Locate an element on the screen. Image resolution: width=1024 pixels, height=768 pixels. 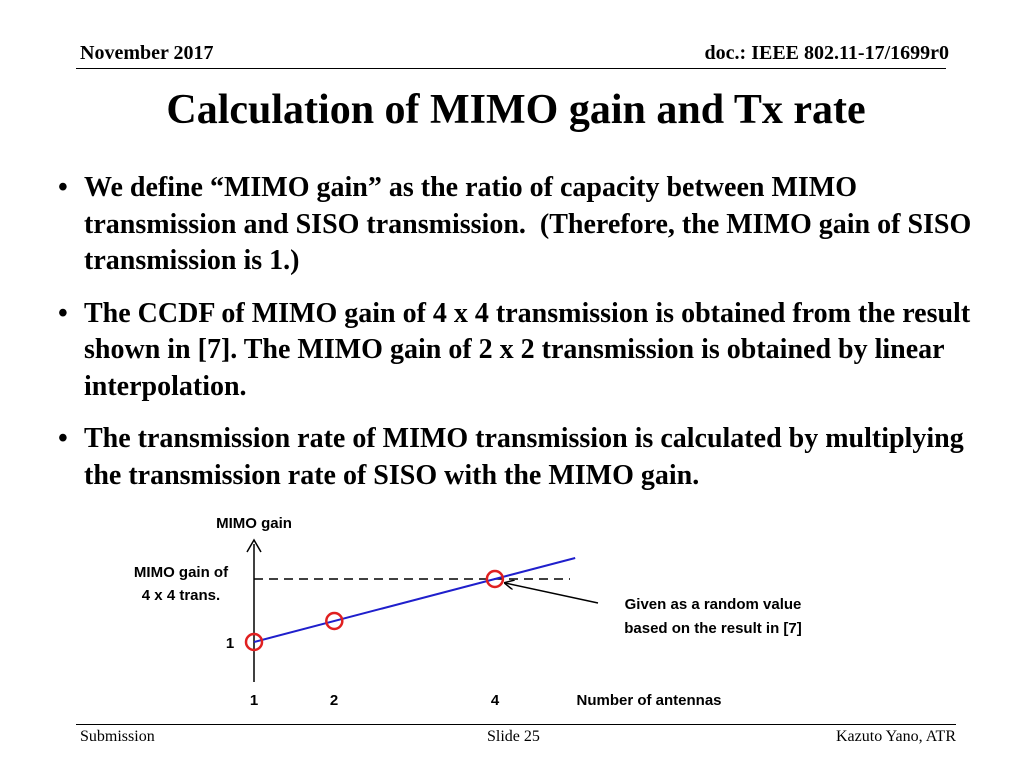
x-axis-label: Number of antennas is located at coordinates (648, 700).